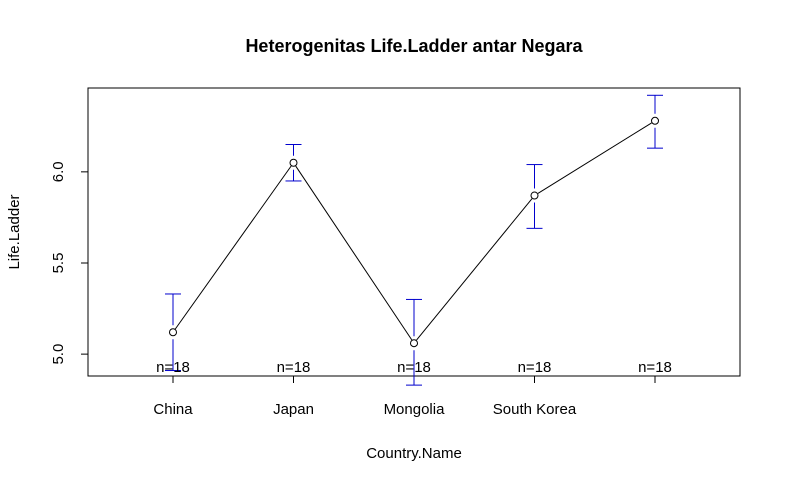 The image size is (787, 486). Describe the element at coordinates (293, 409) in the screenshot. I see `x-tick-label: Japan` at that location.